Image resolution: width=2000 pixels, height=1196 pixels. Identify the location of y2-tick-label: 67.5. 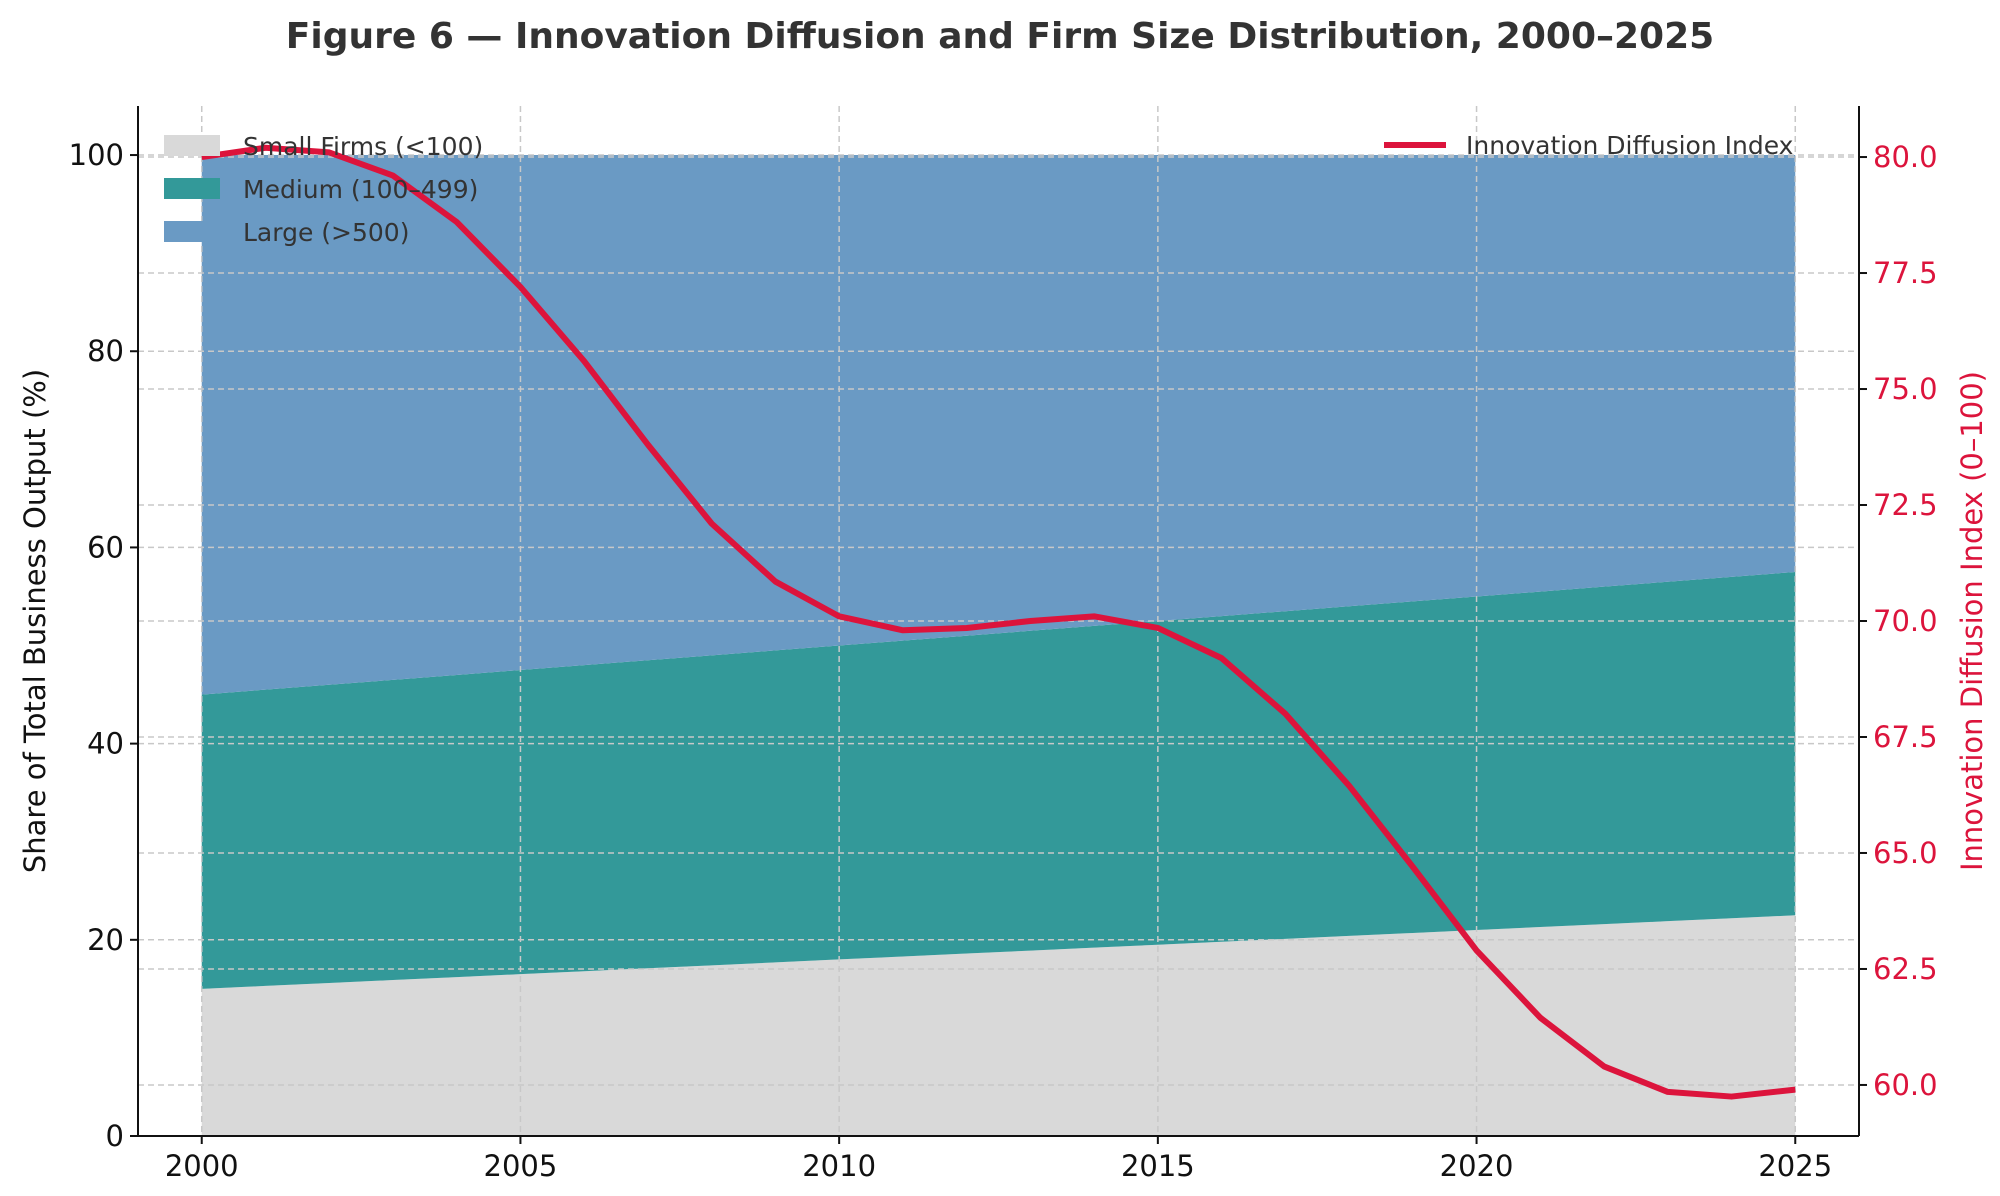
(1905, 737).